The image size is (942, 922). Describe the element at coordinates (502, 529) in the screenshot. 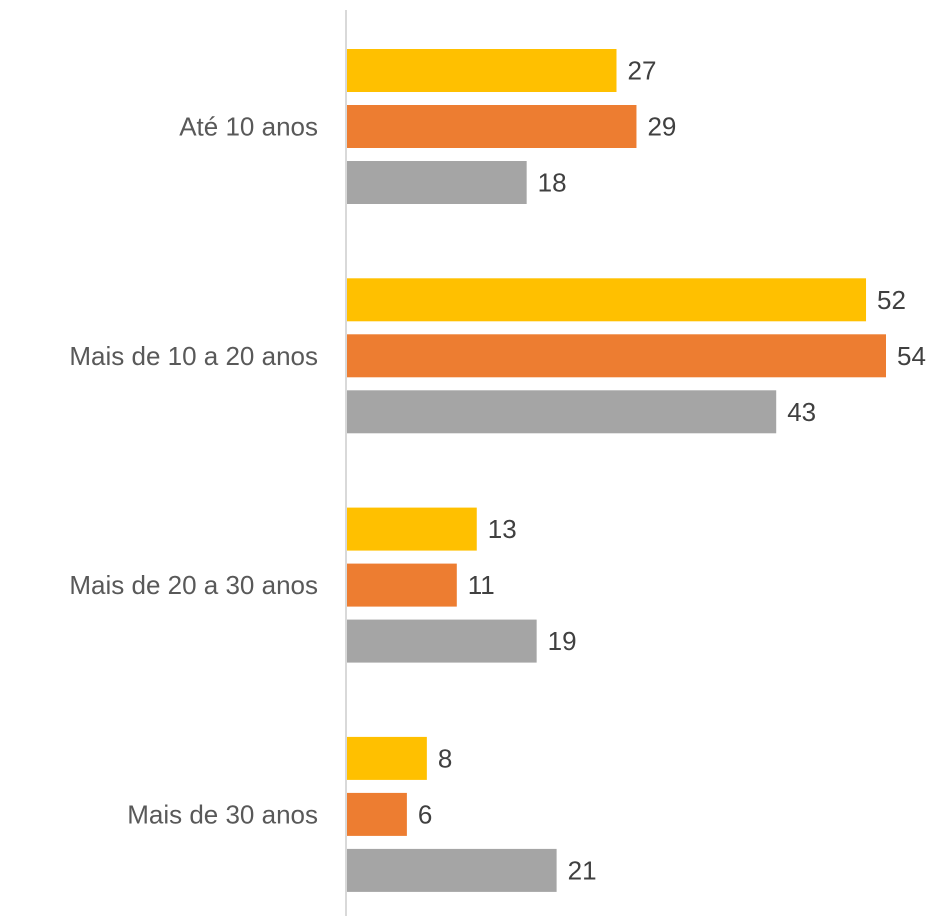

I see `data-label: 13` at that location.